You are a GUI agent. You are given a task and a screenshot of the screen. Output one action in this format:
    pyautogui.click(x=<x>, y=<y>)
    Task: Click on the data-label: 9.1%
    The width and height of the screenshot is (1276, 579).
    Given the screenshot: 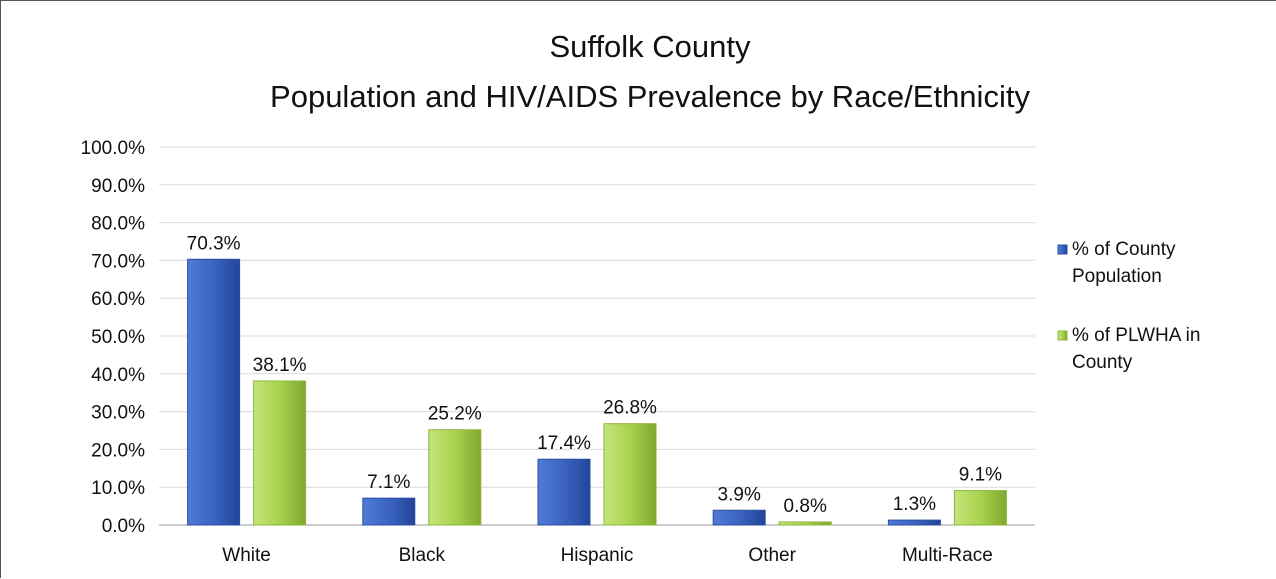 What is the action you would take?
    pyautogui.click(x=980, y=475)
    